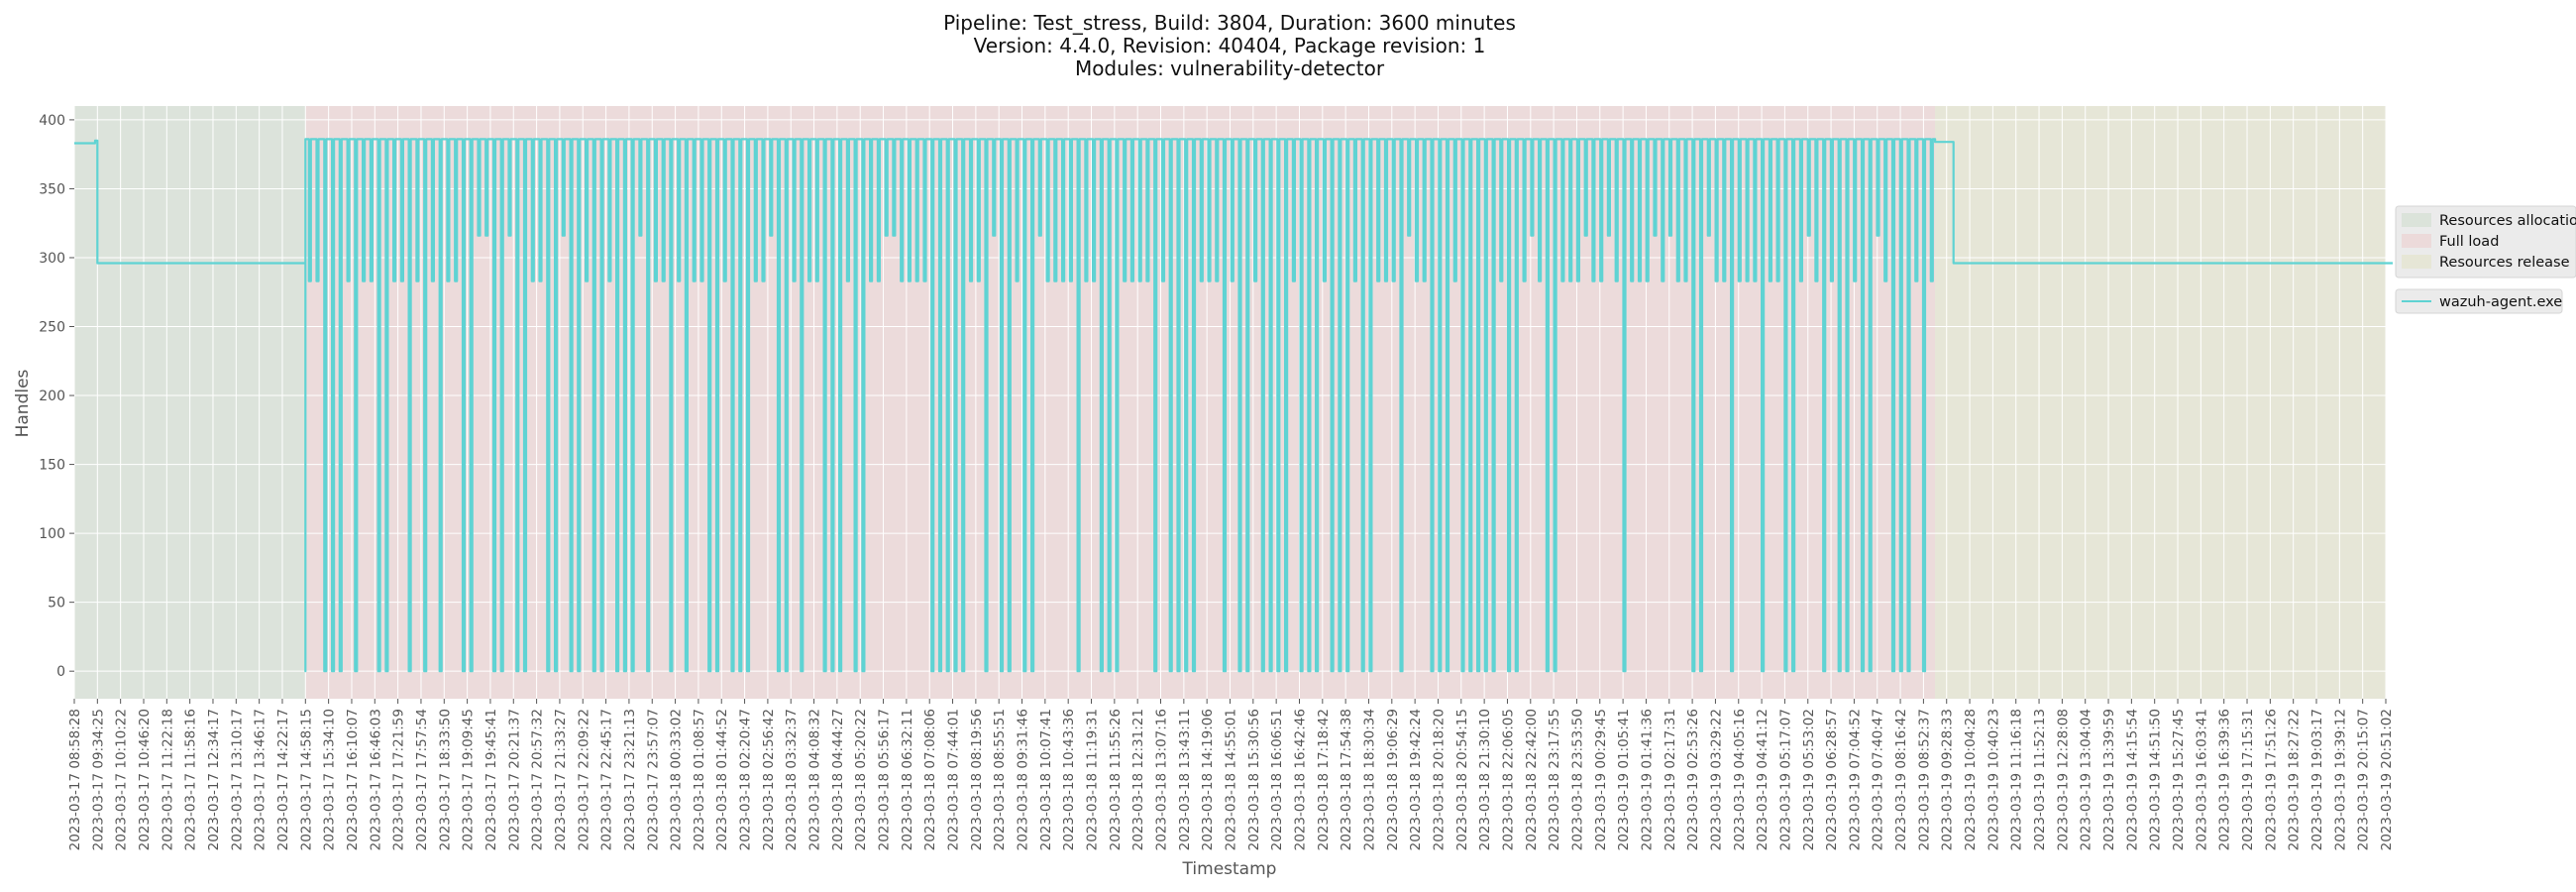 This screenshot has width=2576, height=892. What do you see at coordinates (1971, 780) in the screenshot?
I see `x-tick-label: 2023-03-19 10:04:28` at bounding box center [1971, 780].